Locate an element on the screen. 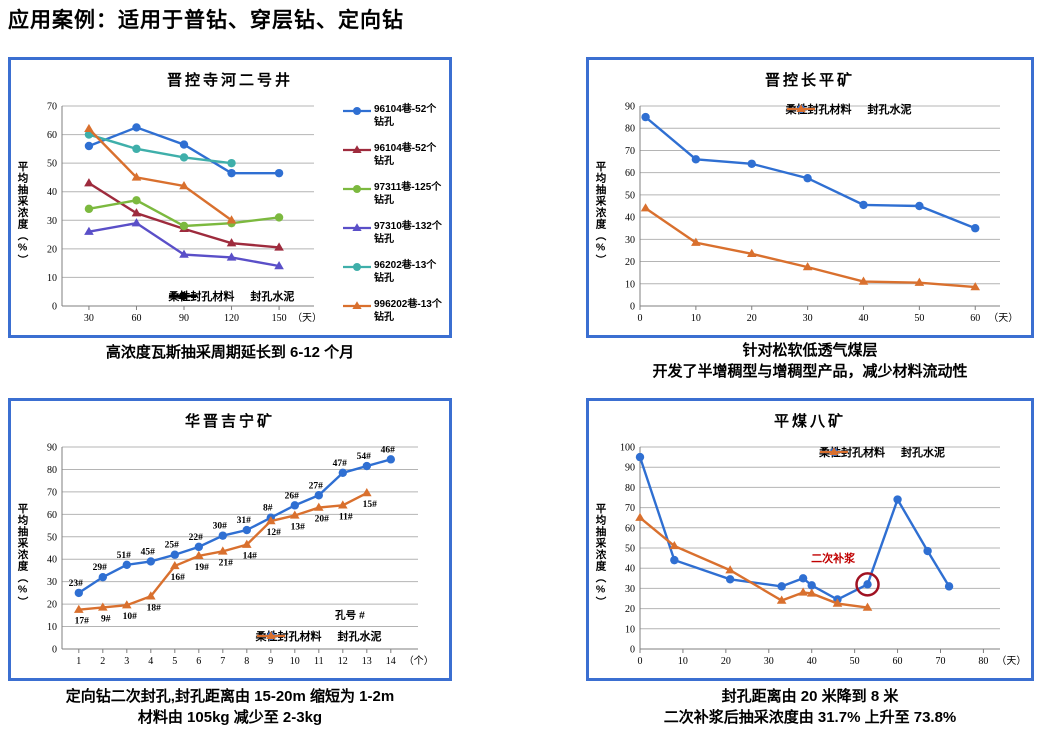 The width and height of the screenshot is (1043, 731). svg-text: 47# is located at coordinates (340, 464).